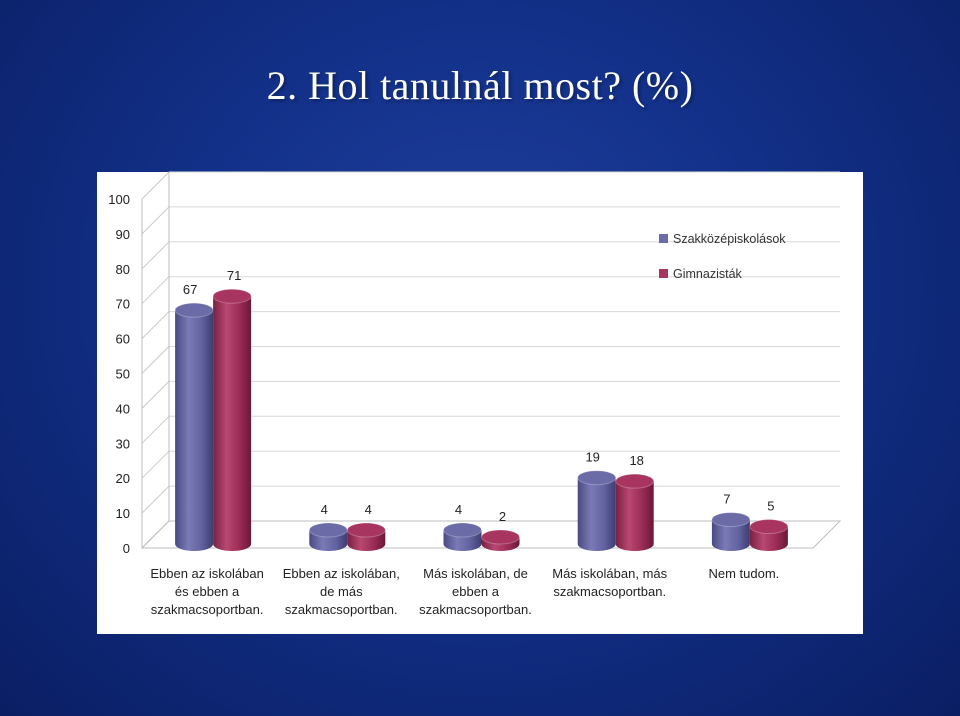 This screenshot has height=716, width=960. I want to click on data-label: 67, so click(190, 289).